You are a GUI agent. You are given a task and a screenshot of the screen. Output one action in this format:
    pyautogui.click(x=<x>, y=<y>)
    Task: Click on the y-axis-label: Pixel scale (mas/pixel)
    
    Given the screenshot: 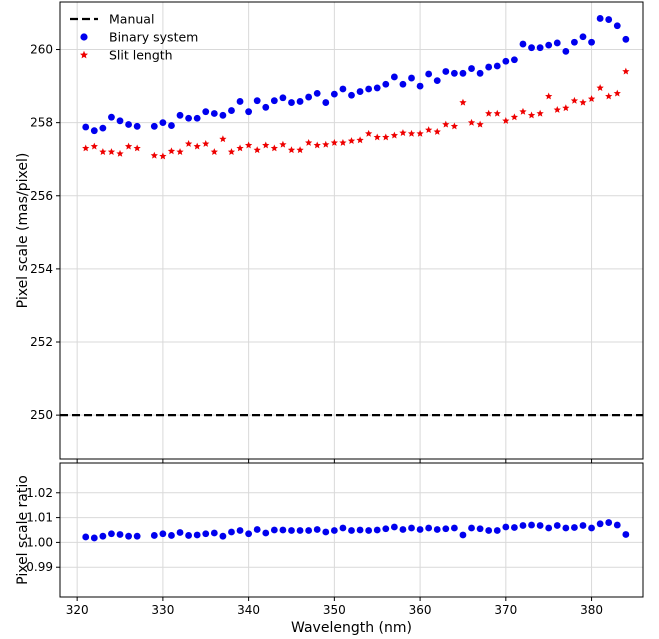 What is the action you would take?
    pyautogui.click(x=23, y=231)
    